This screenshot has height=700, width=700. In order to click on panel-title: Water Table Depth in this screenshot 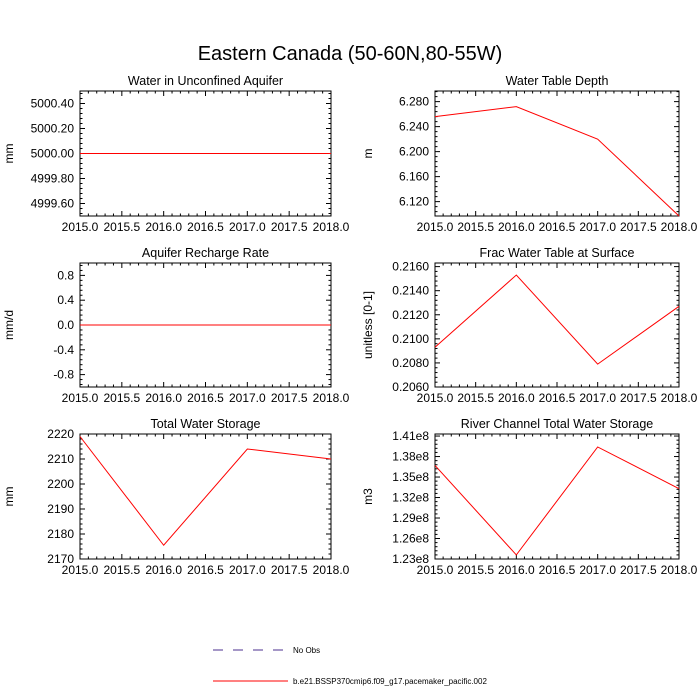, I will do `click(557, 81)`.